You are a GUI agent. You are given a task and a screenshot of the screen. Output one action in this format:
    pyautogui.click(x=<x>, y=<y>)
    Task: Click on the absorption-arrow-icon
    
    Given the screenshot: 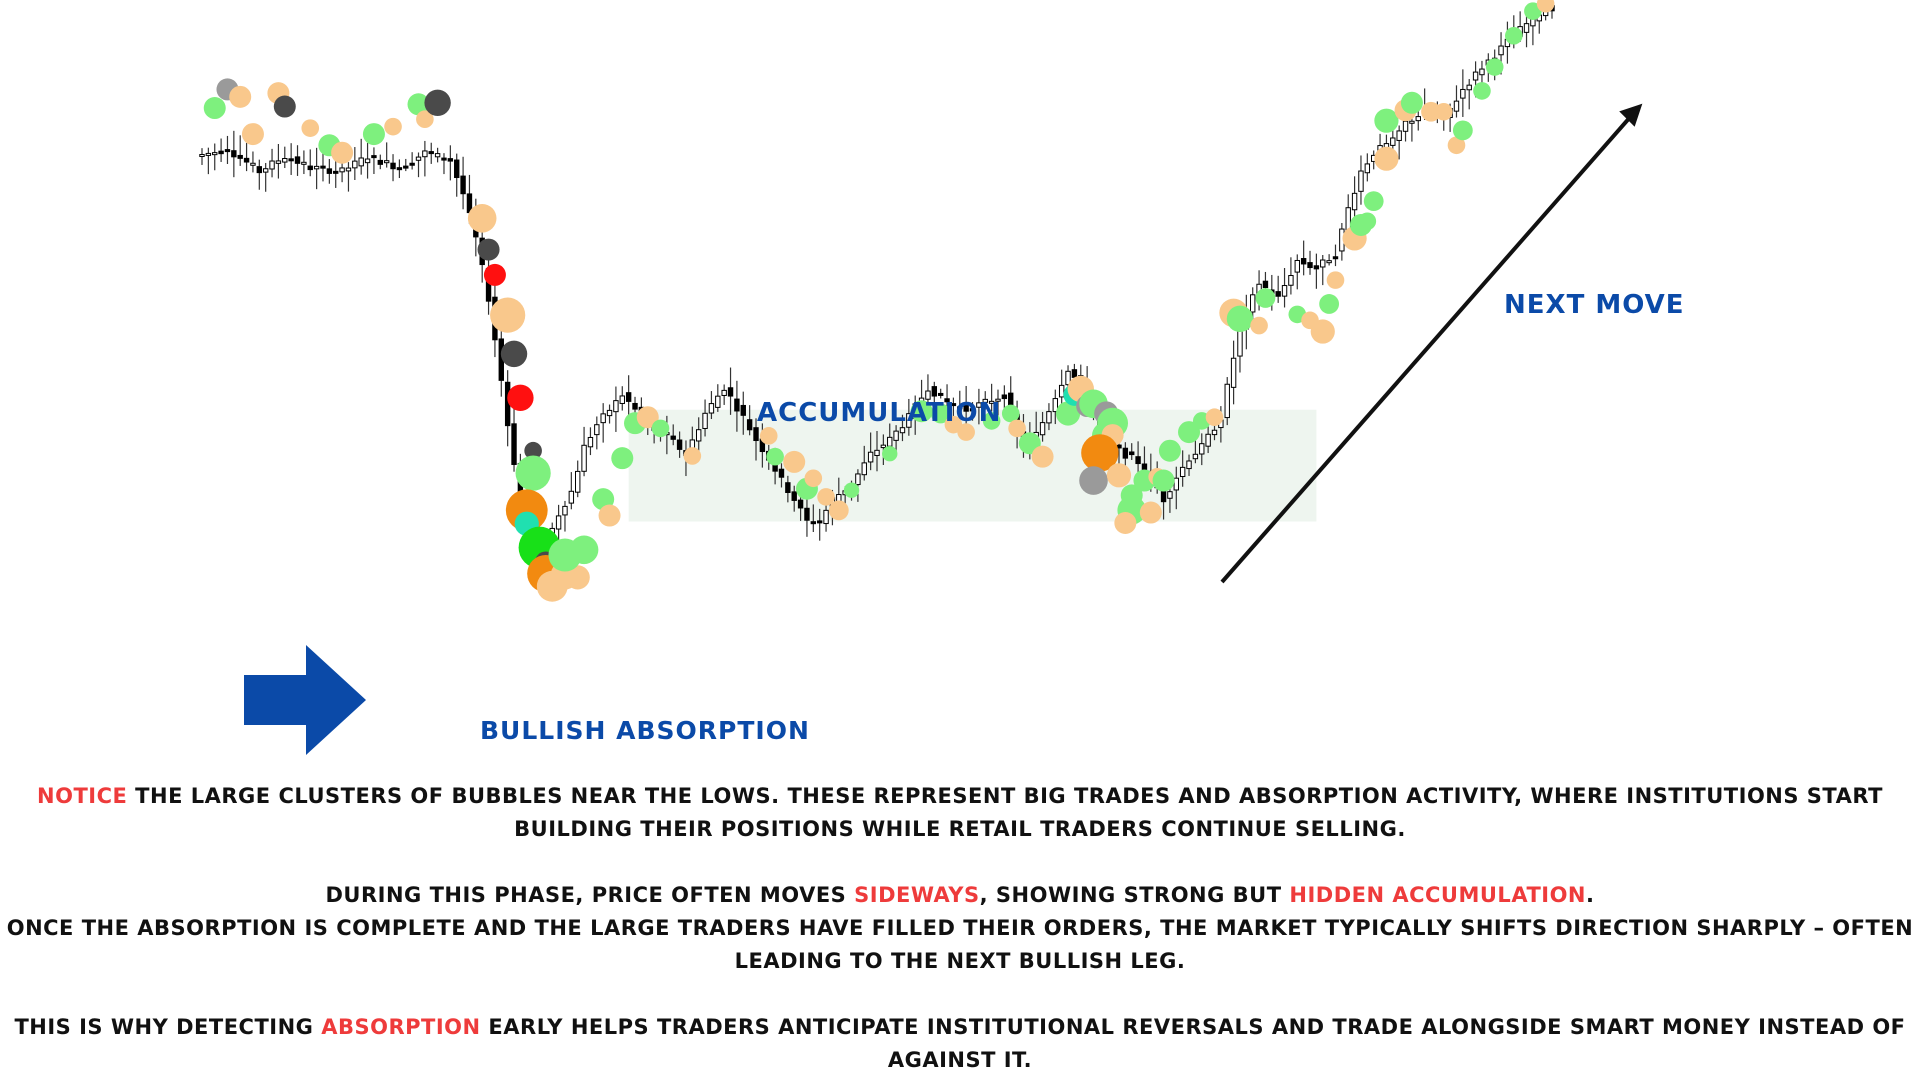 What is the action you would take?
    pyautogui.click(x=305, y=700)
    